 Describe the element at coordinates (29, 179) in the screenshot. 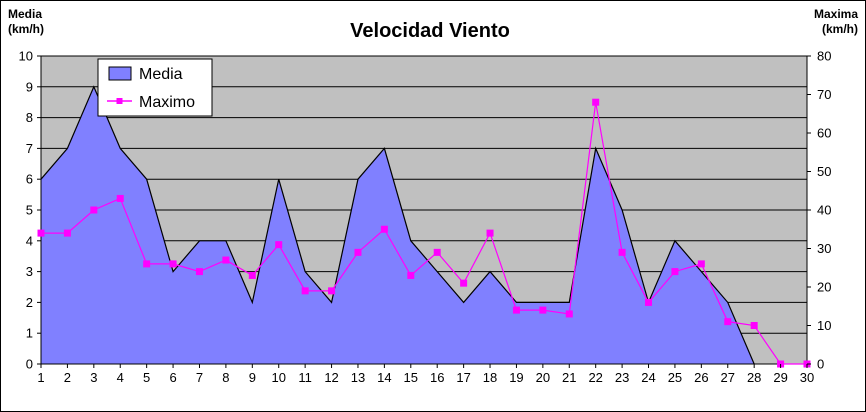

I see `left-tick-label: 6` at that location.